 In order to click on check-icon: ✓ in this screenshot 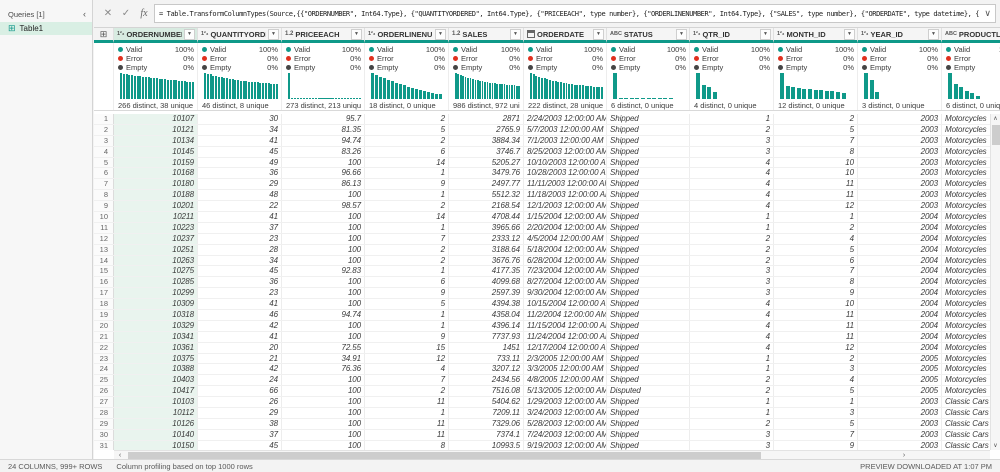, I will do `click(126, 13)`.